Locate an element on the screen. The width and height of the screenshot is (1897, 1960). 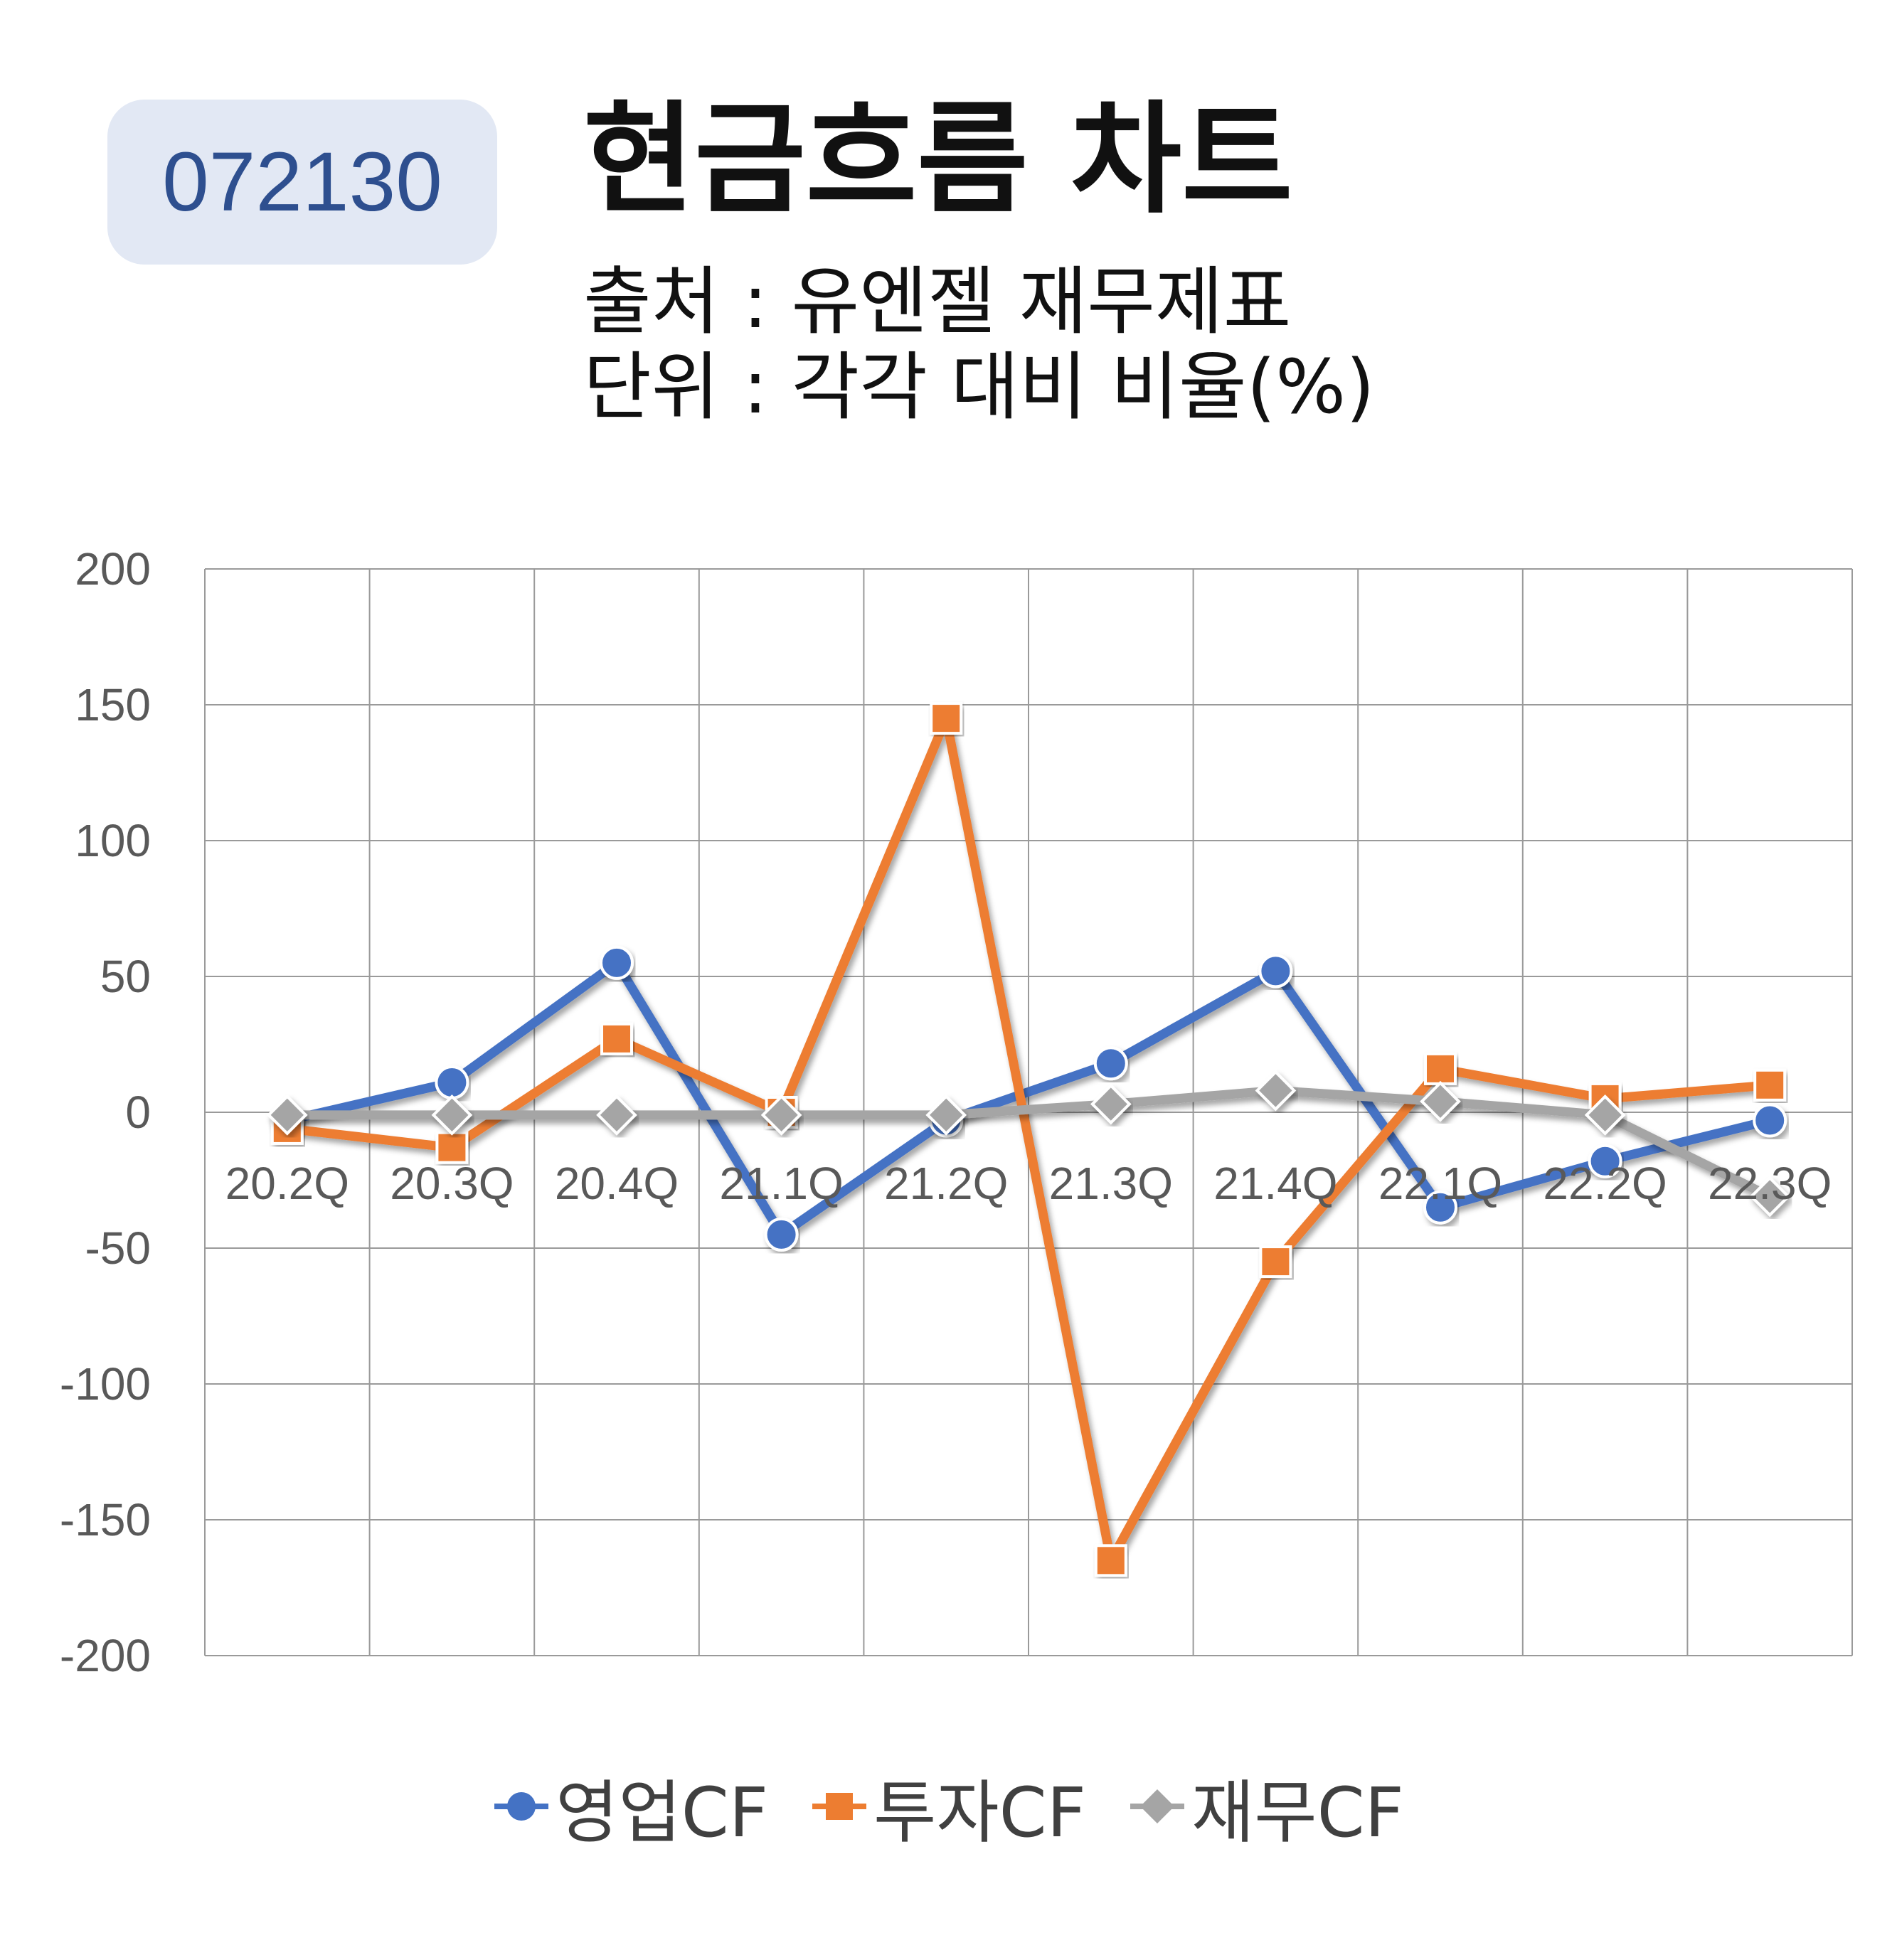
legend: 영업CF 투자CF 재무CF is located at coordinates (948, 1808).